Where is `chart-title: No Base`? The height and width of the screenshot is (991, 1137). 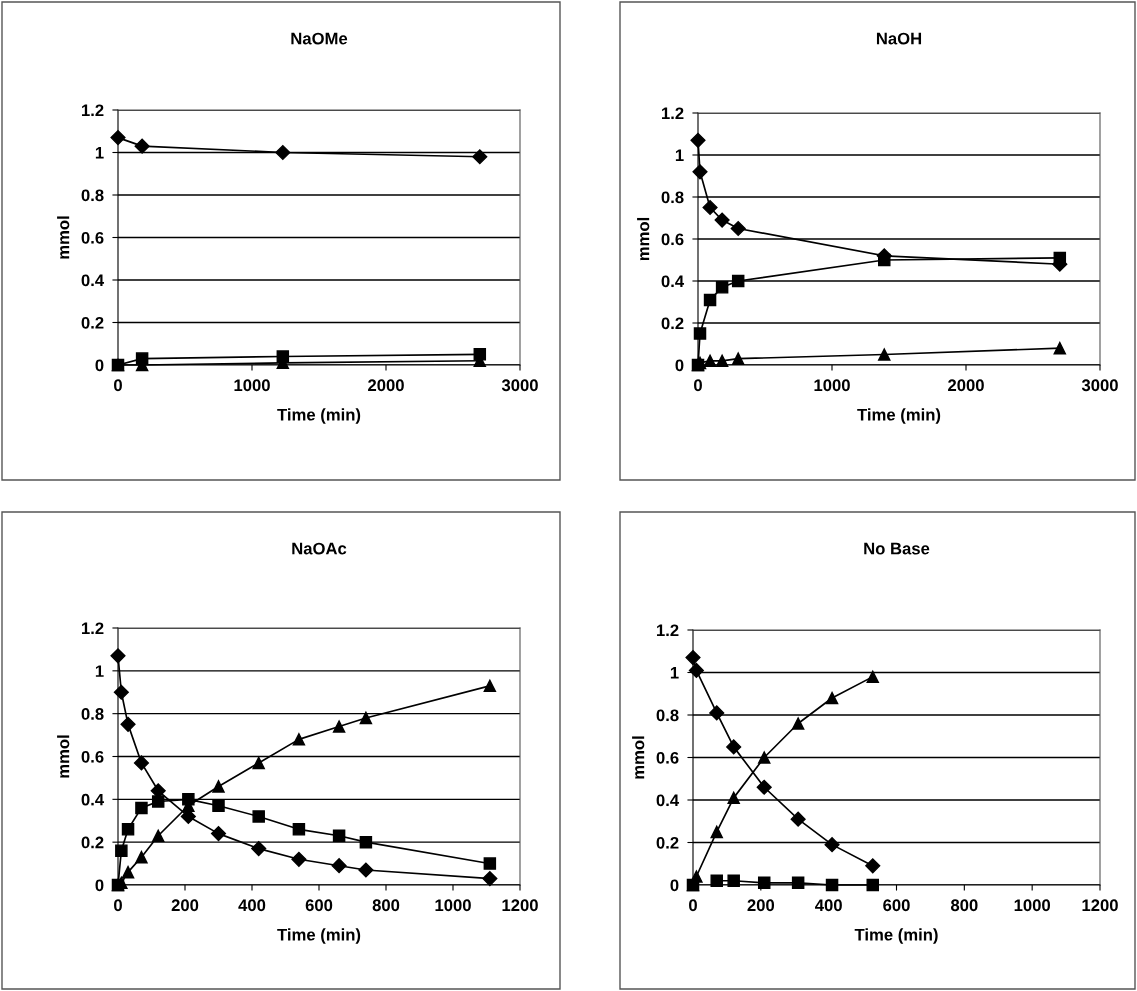 chart-title: No Base is located at coordinates (897, 548).